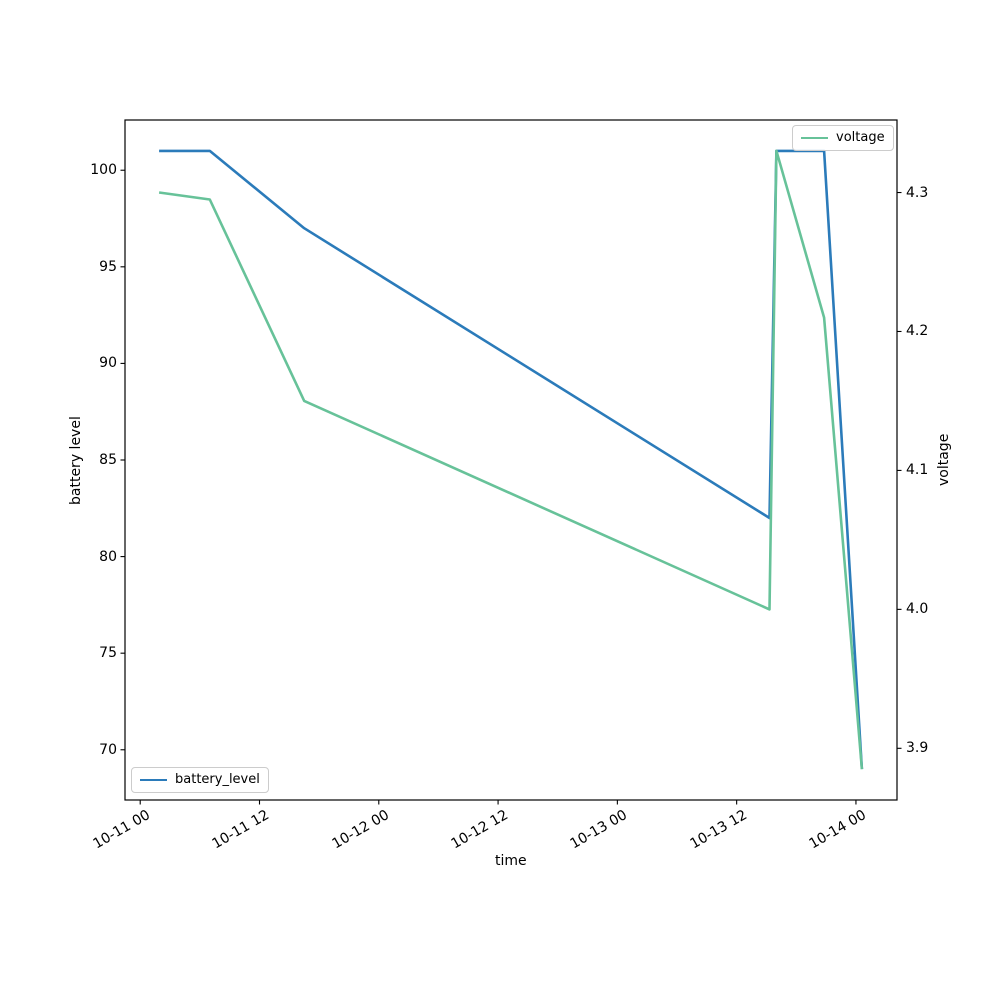 The width and height of the screenshot is (1000, 1000). Describe the element at coordinates (917, 331) in the screenshot. I see `y-tick-label-right: 4.2` at that location.